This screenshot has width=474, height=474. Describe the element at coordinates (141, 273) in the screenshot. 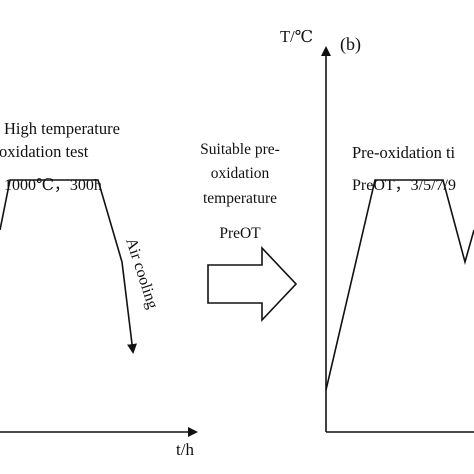

I see `air-cooling-label: Air cooling` at that location.